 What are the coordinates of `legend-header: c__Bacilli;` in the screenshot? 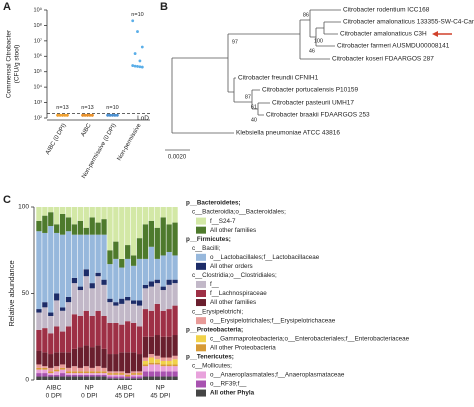 It's located at (206, 248).